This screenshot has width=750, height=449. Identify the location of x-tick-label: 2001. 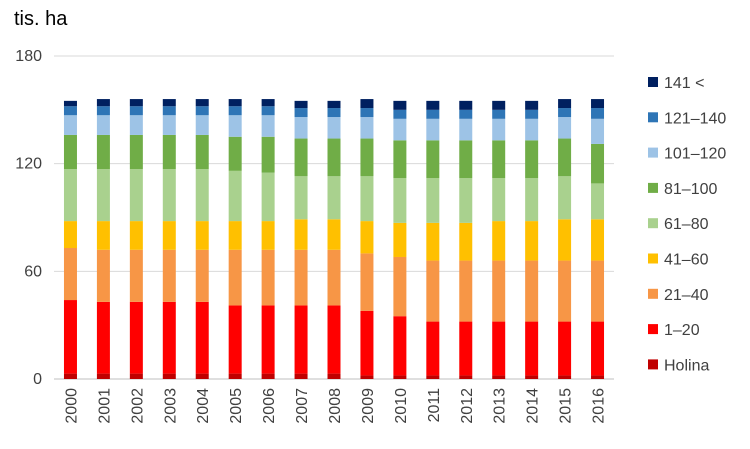
(104, 406).